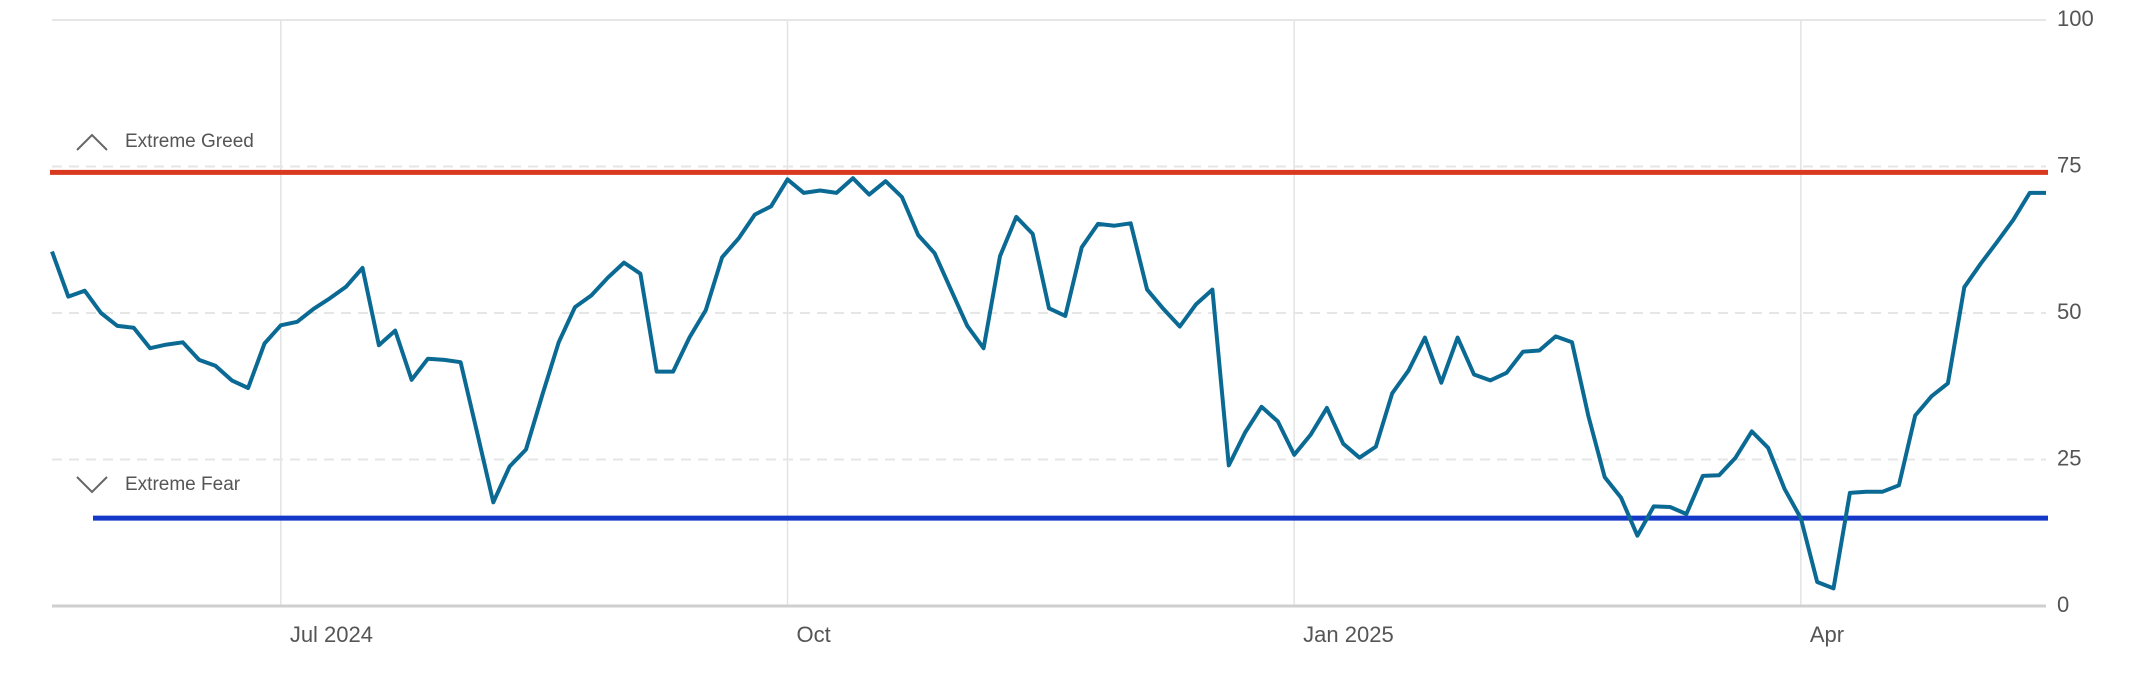  Describe the element at coordinates (1827, 634) in the screenshot. I see `x-tick-label: Apr` at that location.